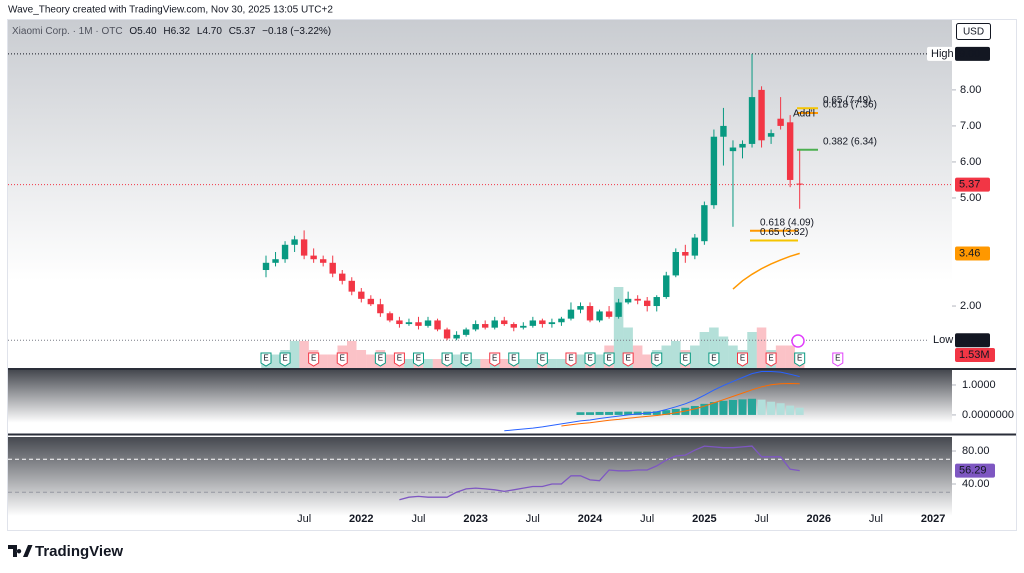  Describe the element at coordinates (976, 451) in the screenshot. I see `y-tick-label: 80.00` at that location.